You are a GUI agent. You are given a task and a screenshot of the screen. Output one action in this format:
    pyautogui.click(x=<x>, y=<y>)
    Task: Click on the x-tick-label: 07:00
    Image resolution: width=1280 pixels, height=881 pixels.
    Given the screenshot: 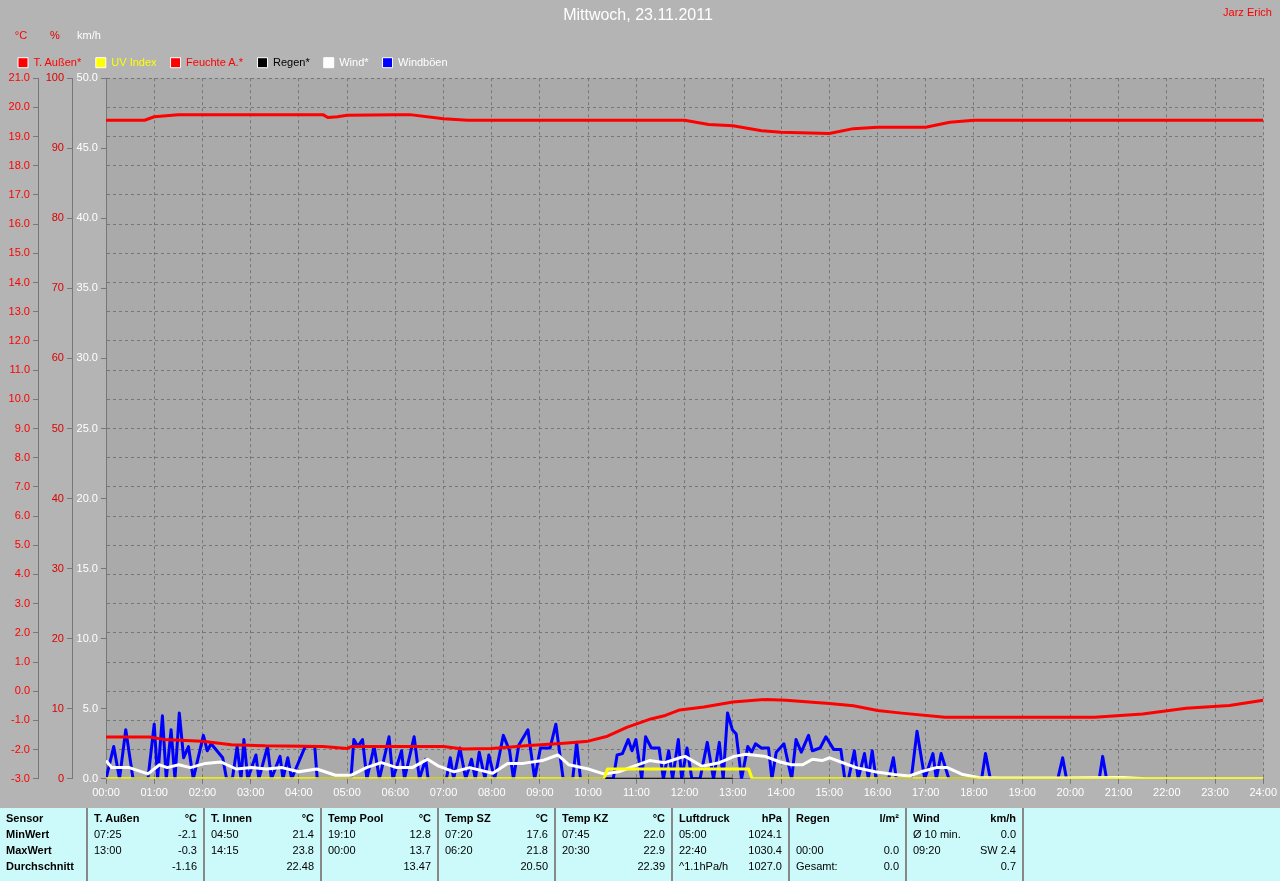 What is the action you would take?
    pyautogui.click(x=443, y=792)
    